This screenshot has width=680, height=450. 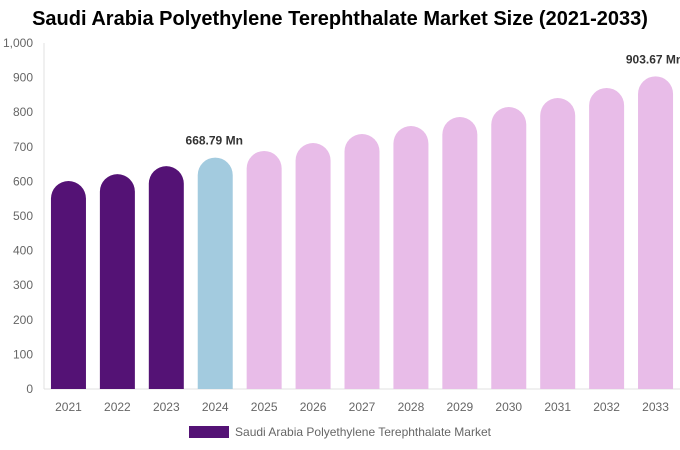 What do you see at coordinates (29, 389) in the screenshot?
I see `y-tick-label: 0` at bounding box center [29, 389].